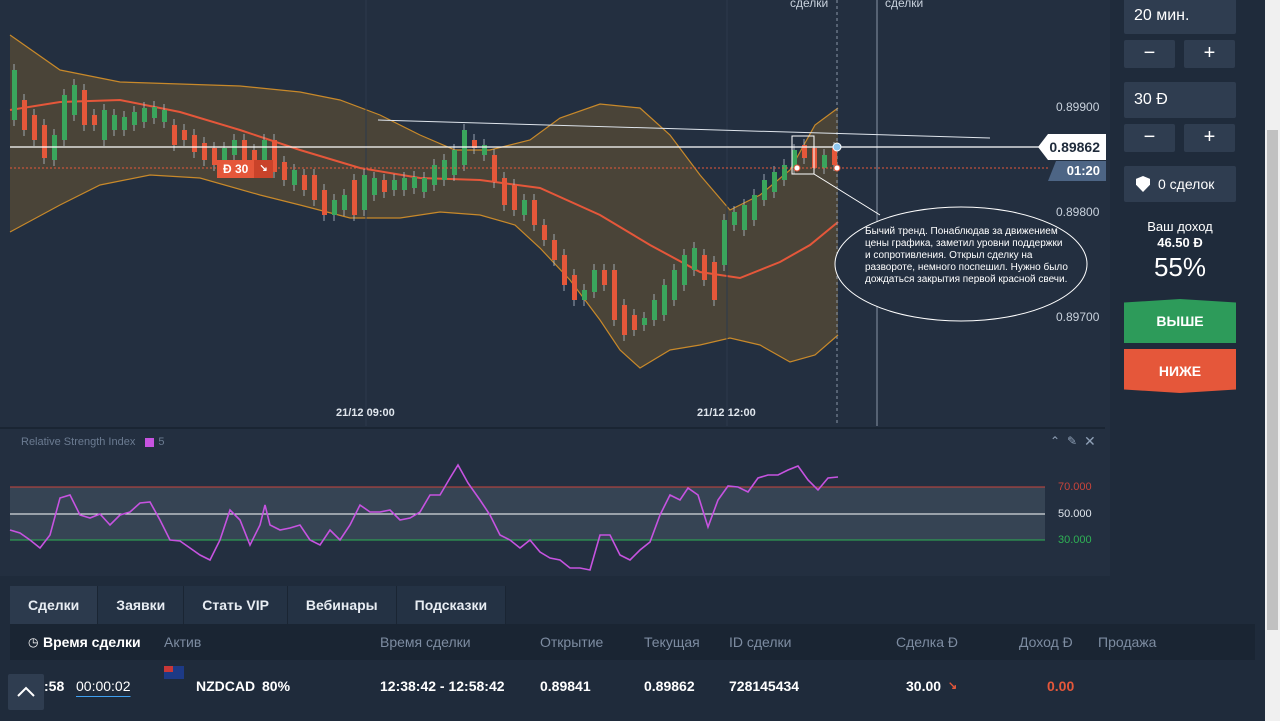 The image size is (1280, 721). What do you see at coordinates (904, 5) in the screenshot?
I see `chart-top-label-2: сделки` at bounding box center [904, 5].